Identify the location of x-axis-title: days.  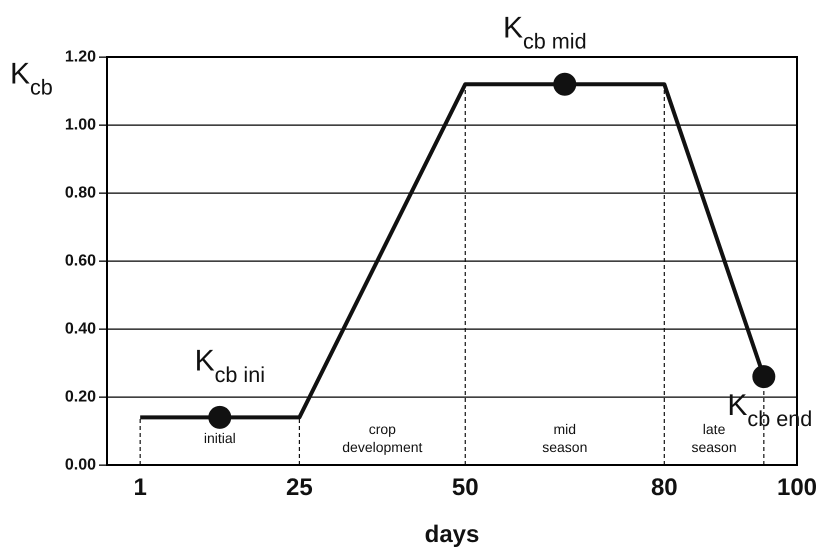
(452, 534).